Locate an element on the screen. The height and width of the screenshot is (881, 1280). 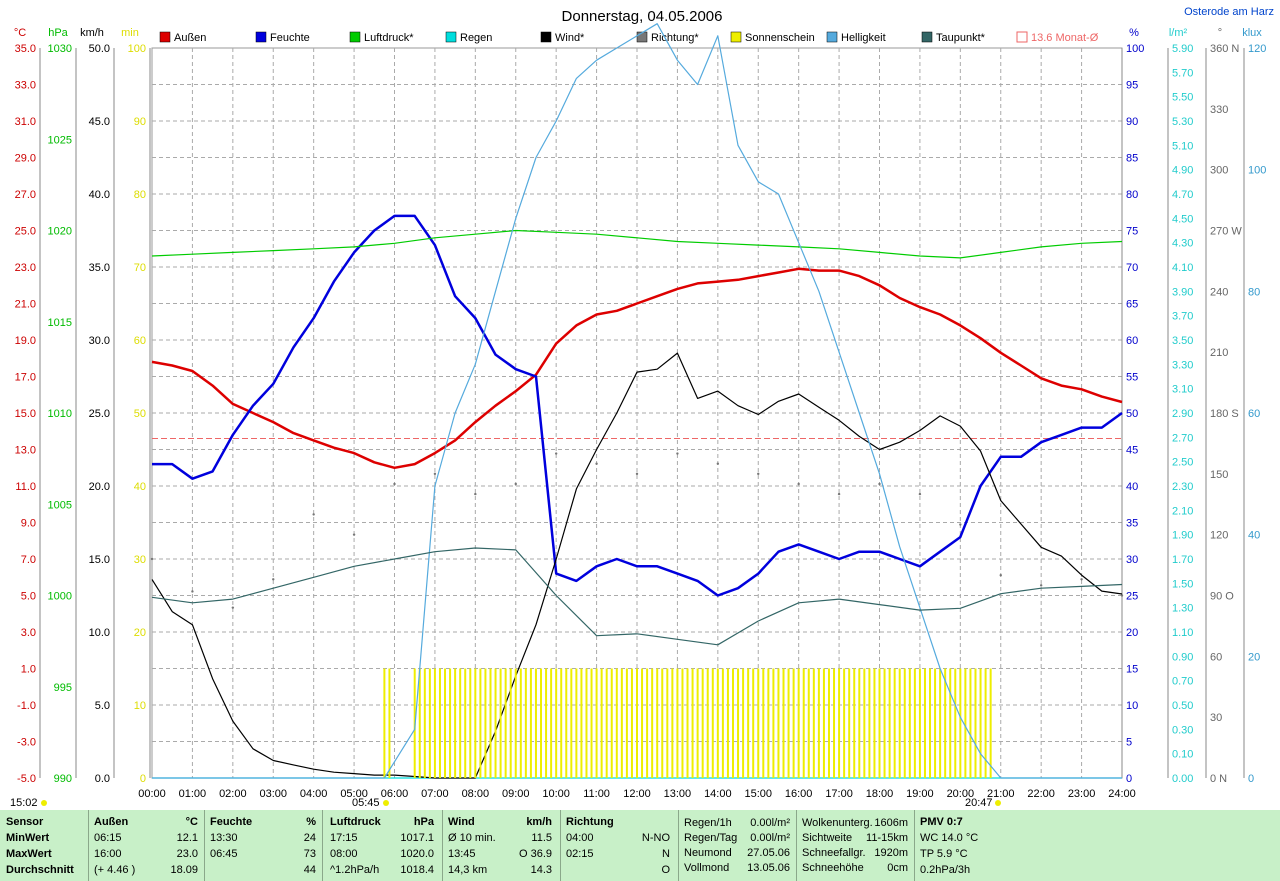
left-axis-tick-label: 33.0 is located at coordinates (25, 86).